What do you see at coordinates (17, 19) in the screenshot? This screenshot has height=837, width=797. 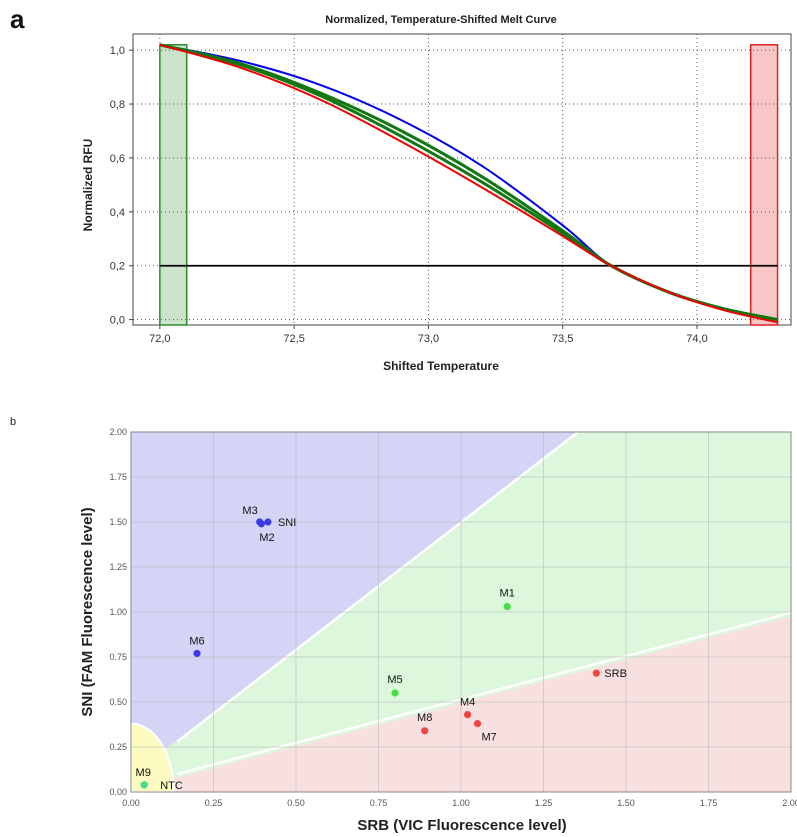 I see `panel-label-a: a` at bounding box center [17, 19].